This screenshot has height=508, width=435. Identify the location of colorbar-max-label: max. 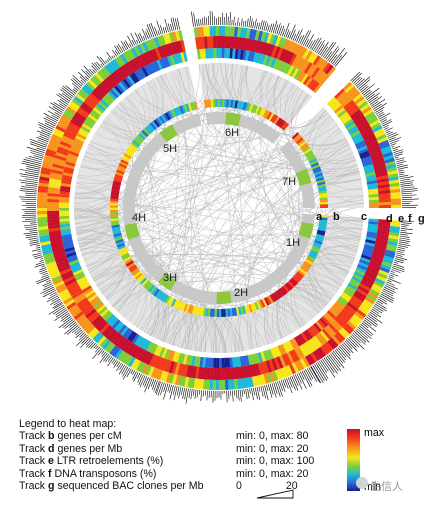
(374, 433).